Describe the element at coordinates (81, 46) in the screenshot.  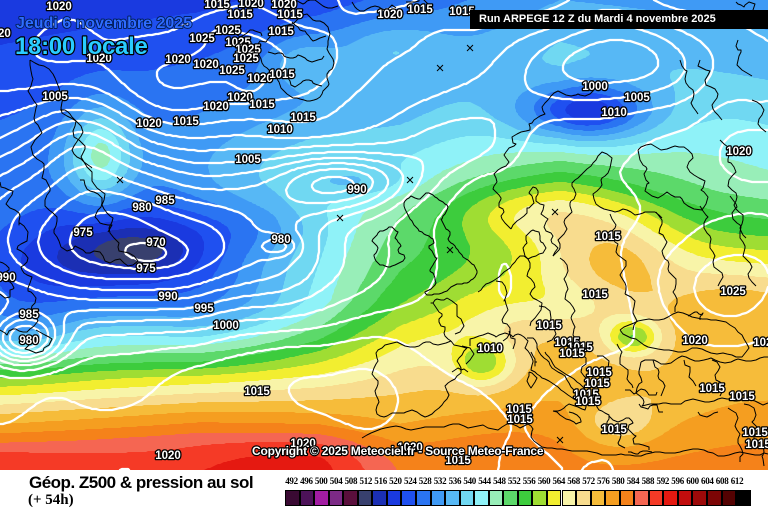
I see `svg-text: 18:00 locale` at that location.